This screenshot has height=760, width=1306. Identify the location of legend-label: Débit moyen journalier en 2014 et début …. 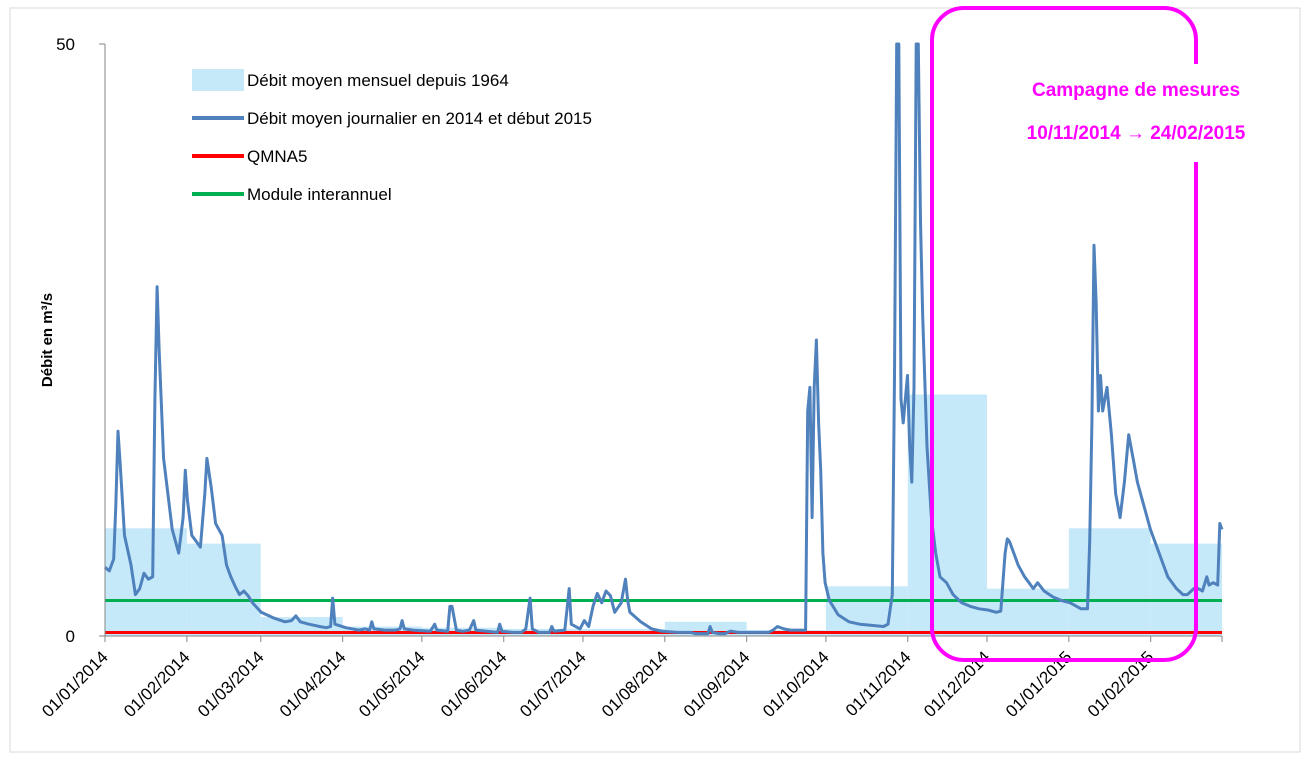
(419, 118).